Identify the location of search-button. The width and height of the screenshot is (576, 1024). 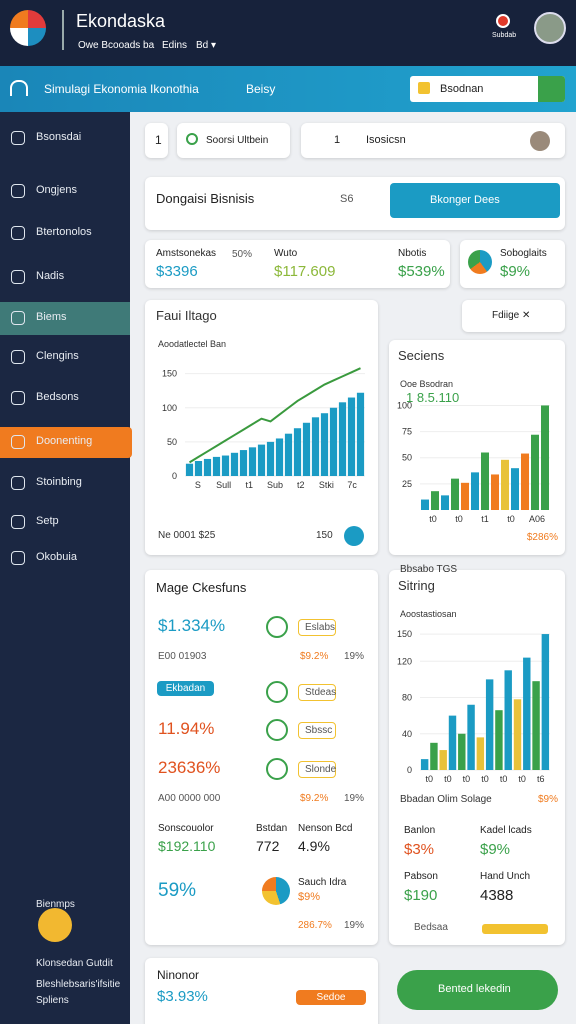
(551, 89).